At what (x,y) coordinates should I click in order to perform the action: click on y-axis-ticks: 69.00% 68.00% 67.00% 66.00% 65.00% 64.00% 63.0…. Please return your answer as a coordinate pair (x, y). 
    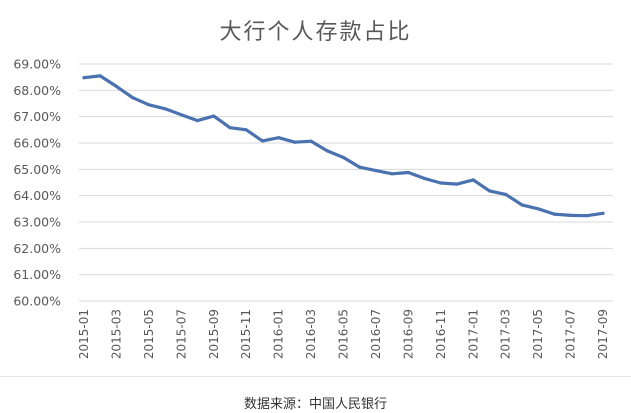
    Looking at the image, I should click on (37, 183).